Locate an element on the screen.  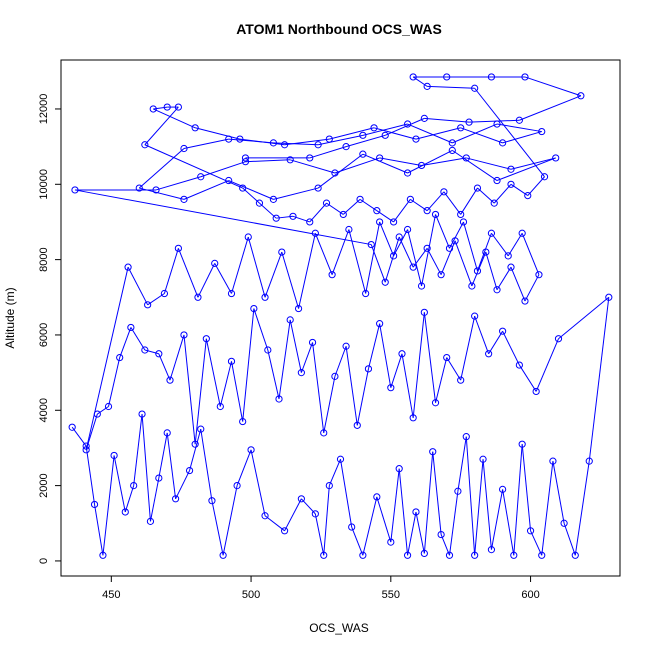
y-tick-label: 0 is located at coordinates (44, 561).